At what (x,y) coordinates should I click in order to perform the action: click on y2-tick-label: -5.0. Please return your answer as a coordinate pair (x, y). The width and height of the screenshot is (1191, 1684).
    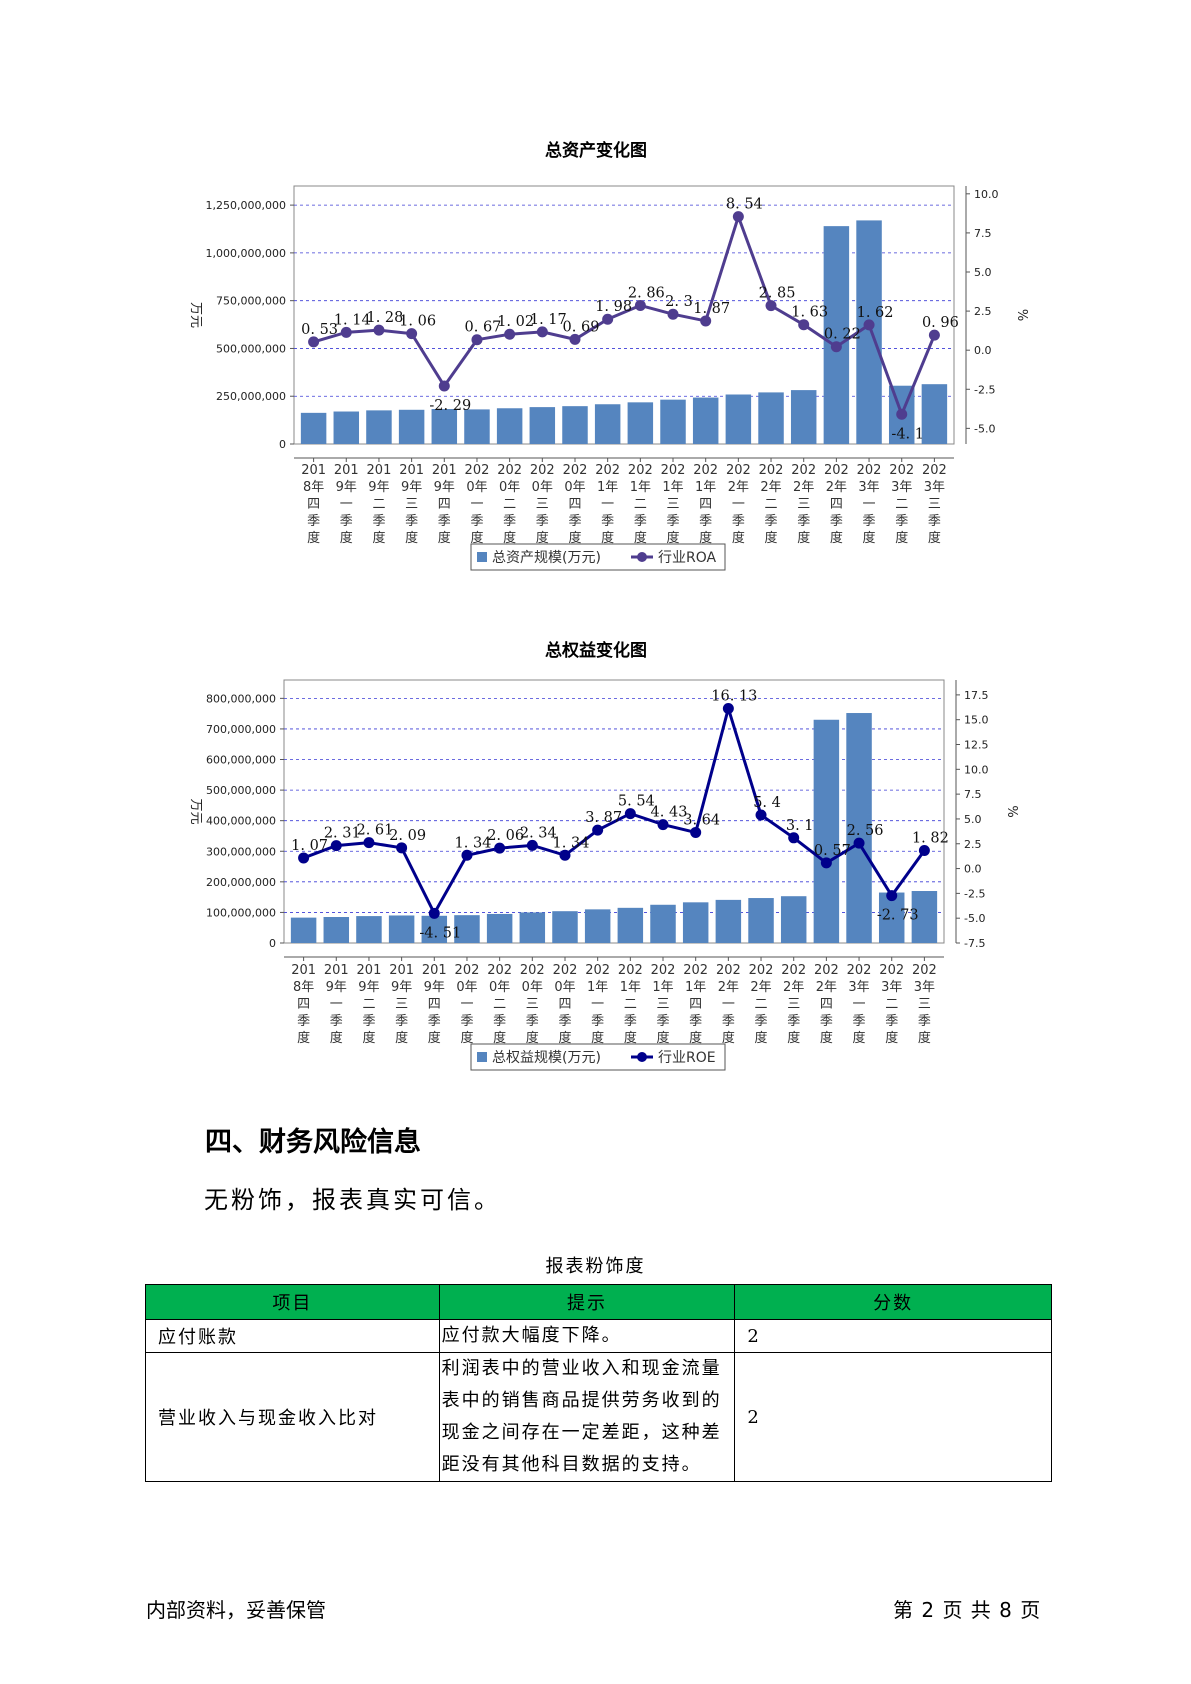
    Looking at the image, I should click on (974, 918).